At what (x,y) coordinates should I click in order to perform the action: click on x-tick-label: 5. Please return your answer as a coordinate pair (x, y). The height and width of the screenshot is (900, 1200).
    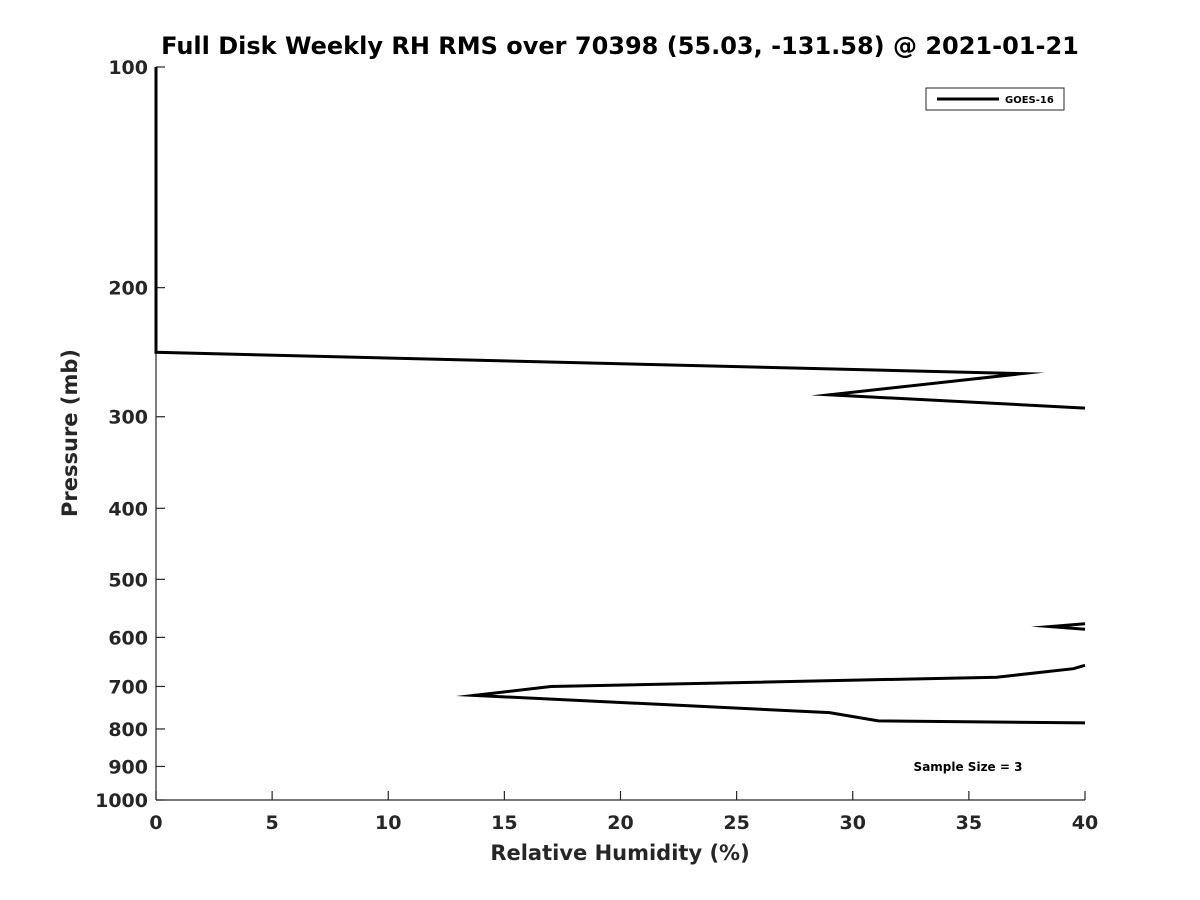
    Looking at the image, I should click on (272, 823).